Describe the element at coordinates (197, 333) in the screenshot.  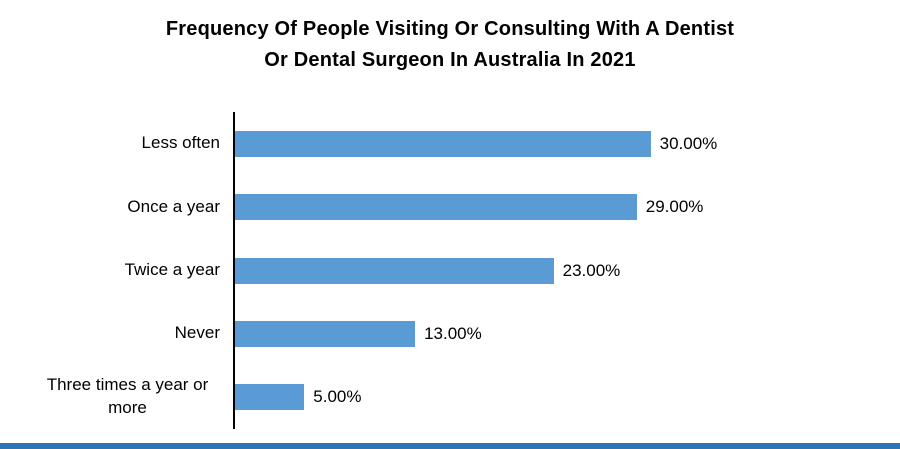
I see `category-label: Never` at that location.